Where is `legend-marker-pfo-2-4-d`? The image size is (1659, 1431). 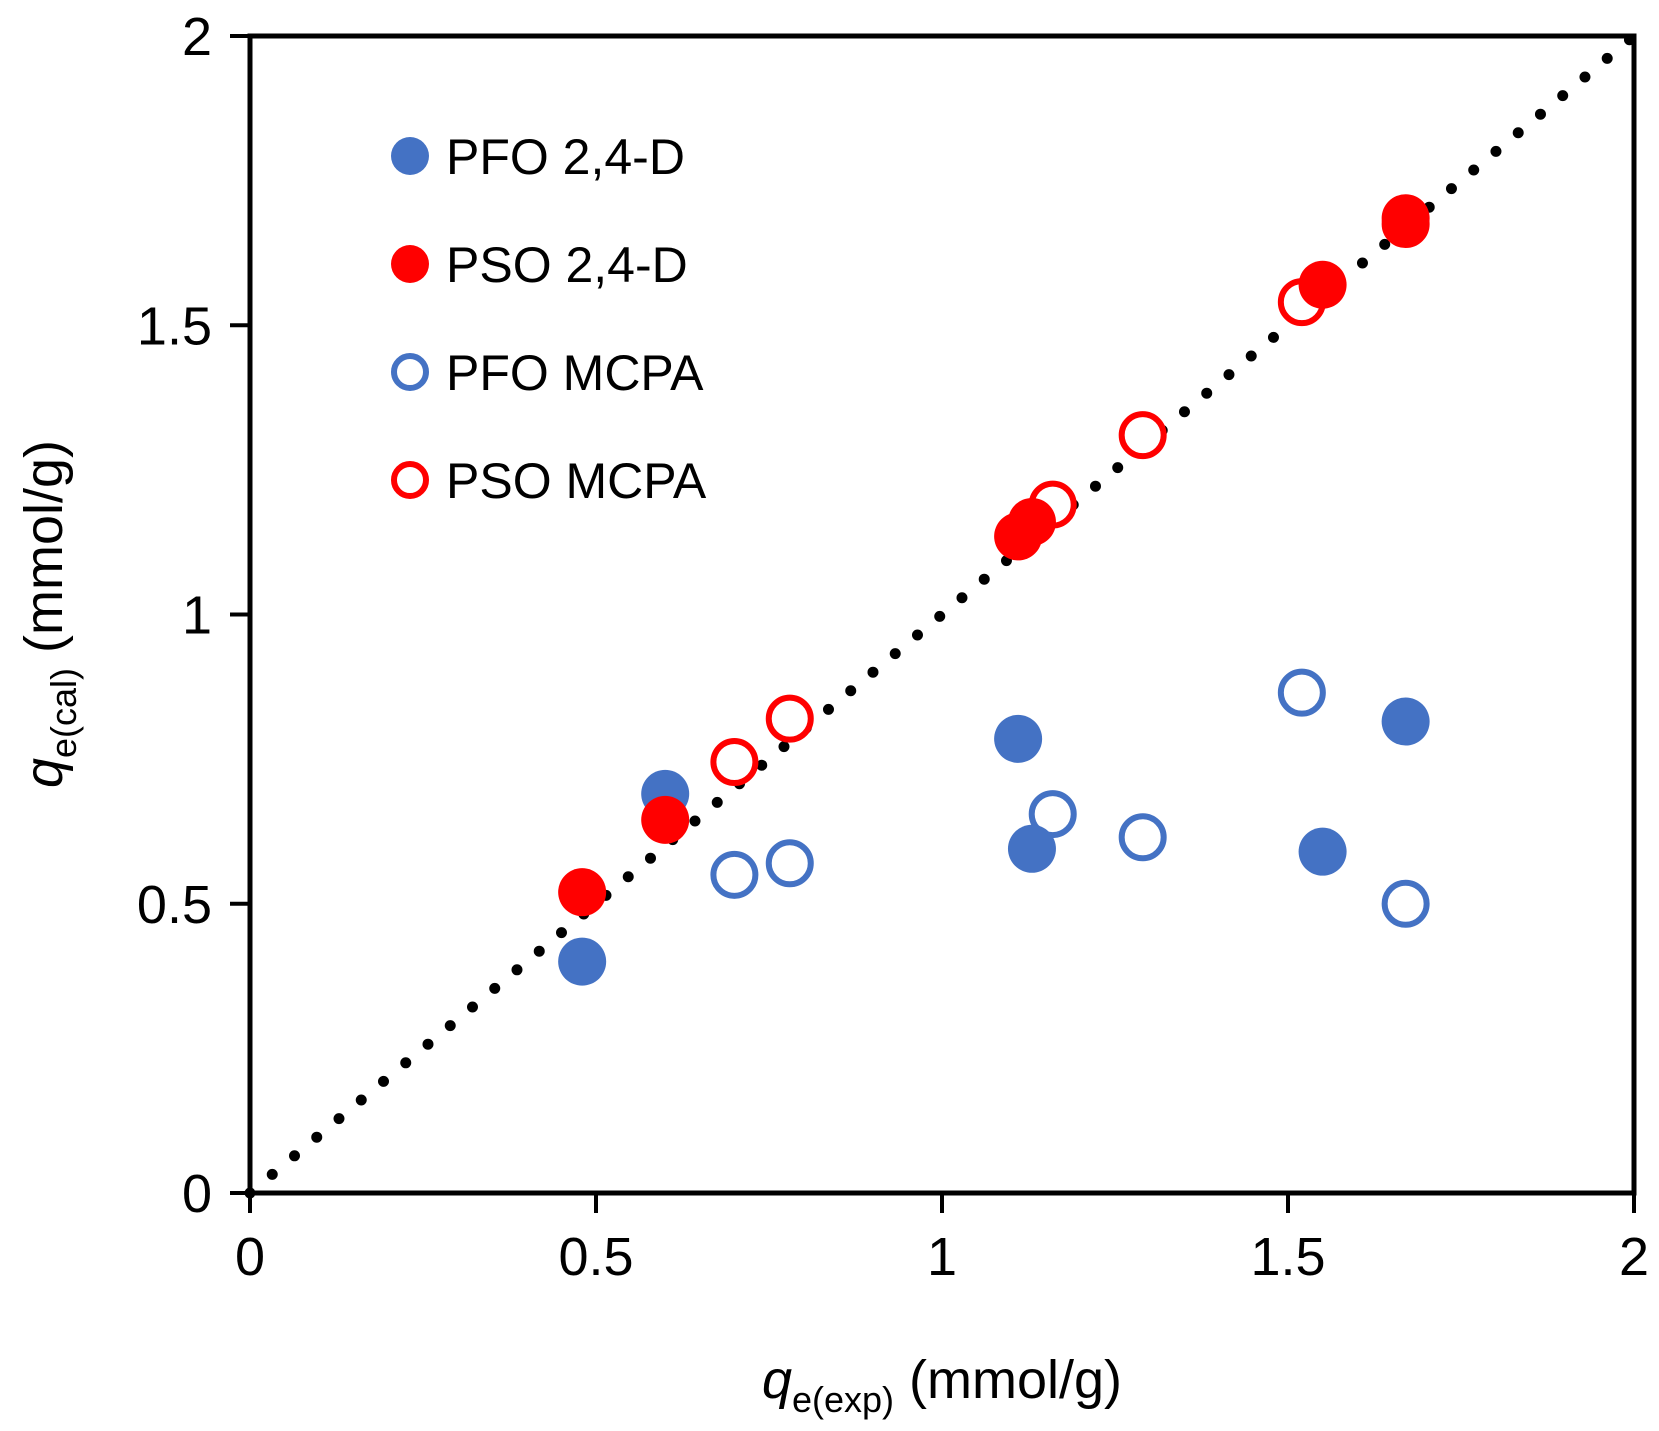
legend-marker-pfo-2-4-d is located at coordinates (410, 156).